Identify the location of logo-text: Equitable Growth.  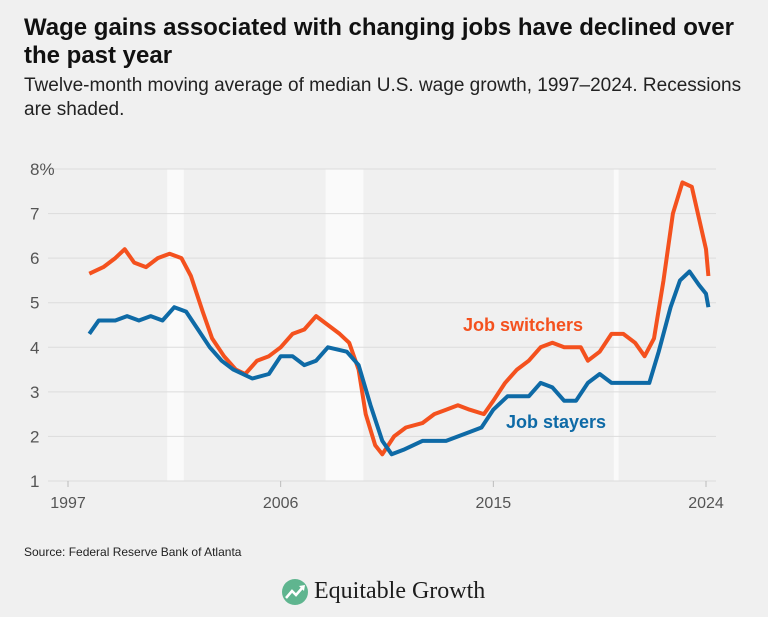
(400, 591).